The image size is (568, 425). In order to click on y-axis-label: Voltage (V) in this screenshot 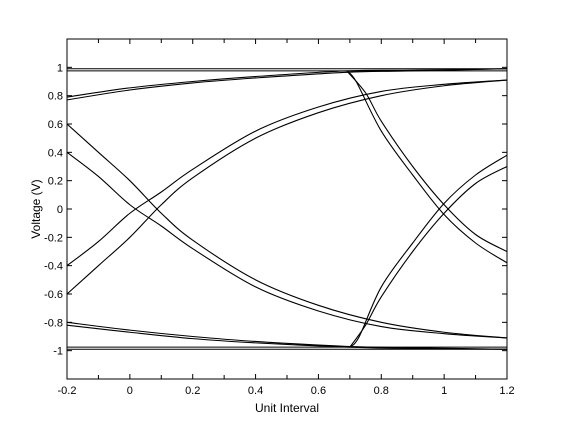, I will do `click(36, 208)`.